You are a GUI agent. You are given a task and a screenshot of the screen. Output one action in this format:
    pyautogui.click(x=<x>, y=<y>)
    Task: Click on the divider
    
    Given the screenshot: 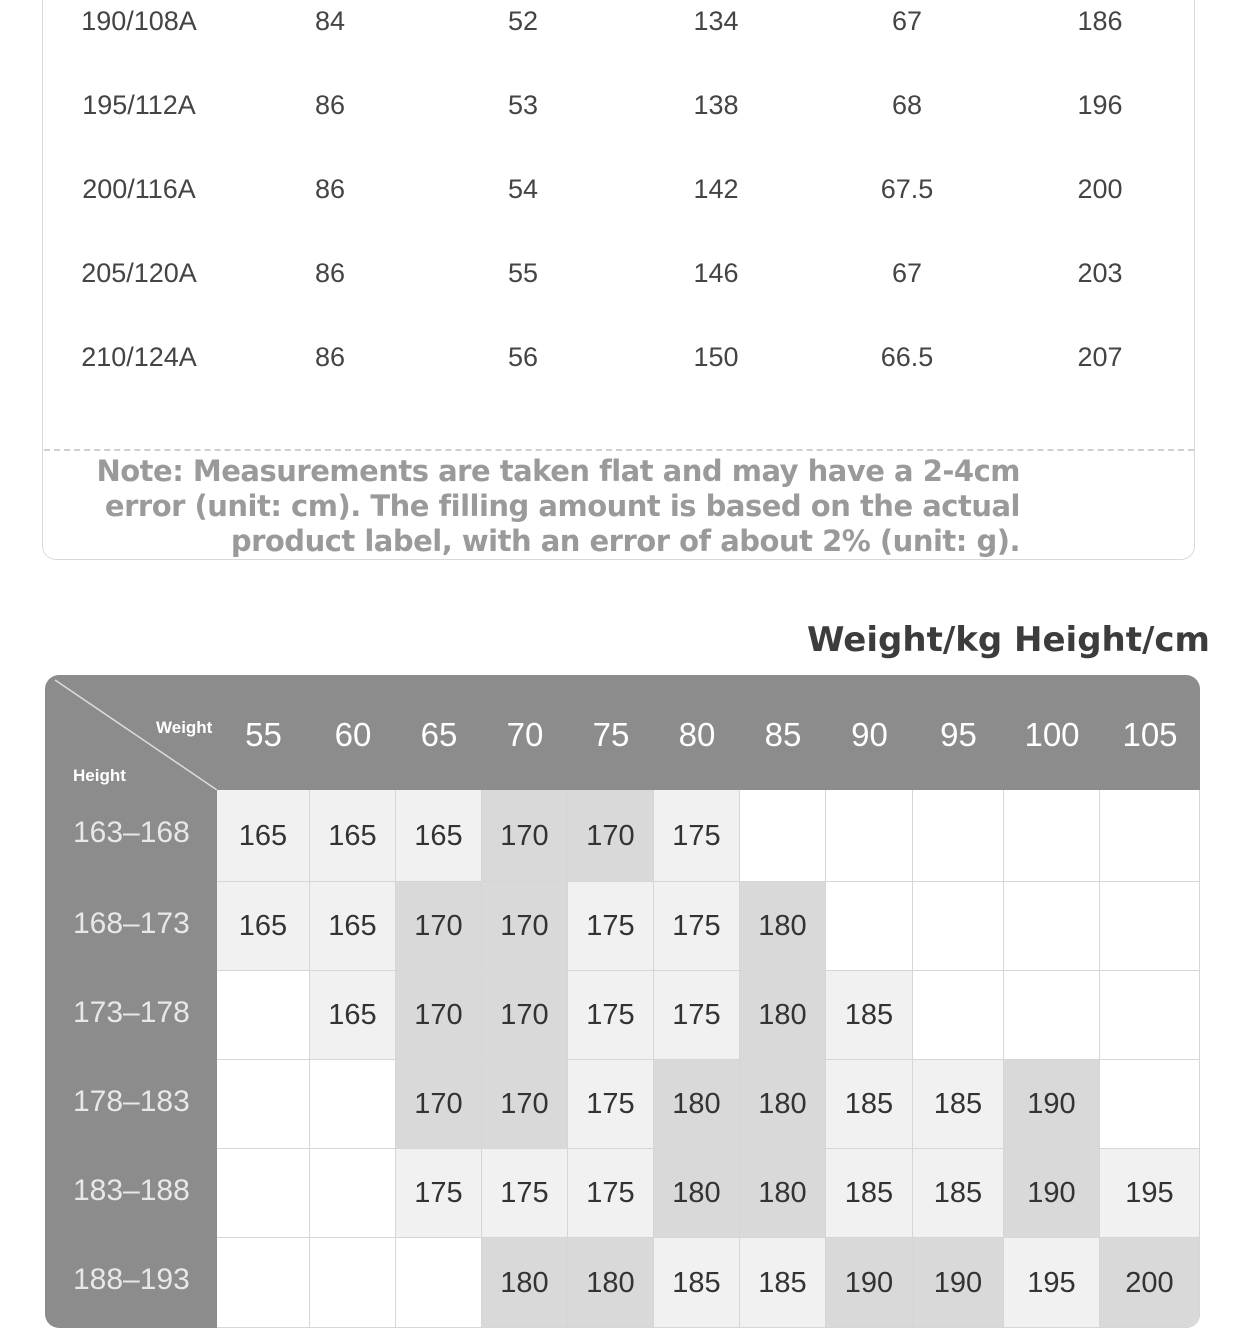 What is the action you would take?
    pyautogui.click(x=619, y=450)
    